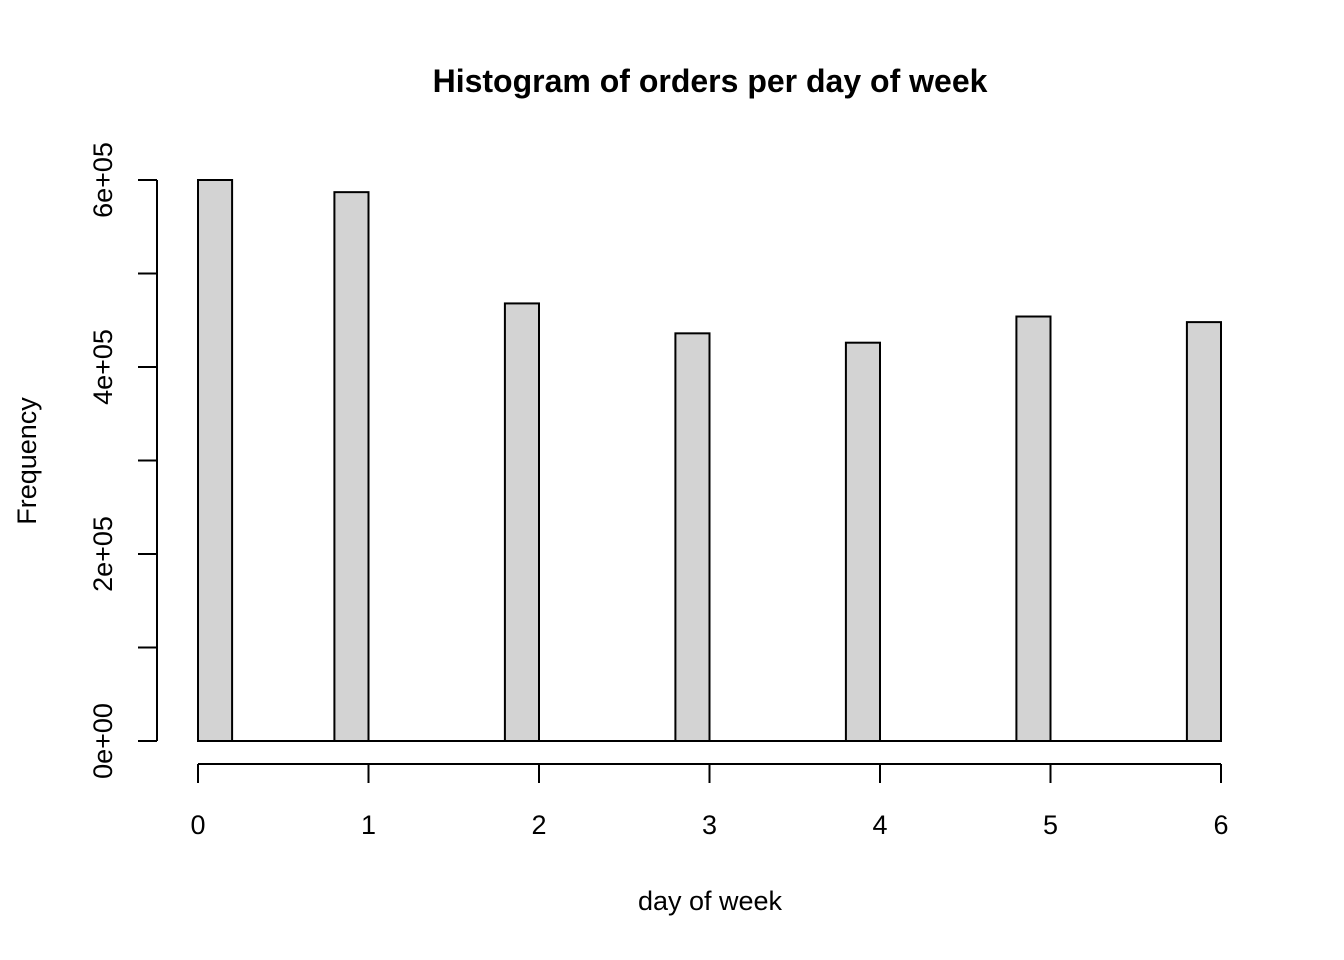 This screenshot has height=960, width=1344. What do you see at coordinates (709, 801) in the screenshot?
I see `x-axis: 0 1 2 3 4 5 6` at bounding box center [709, 801].